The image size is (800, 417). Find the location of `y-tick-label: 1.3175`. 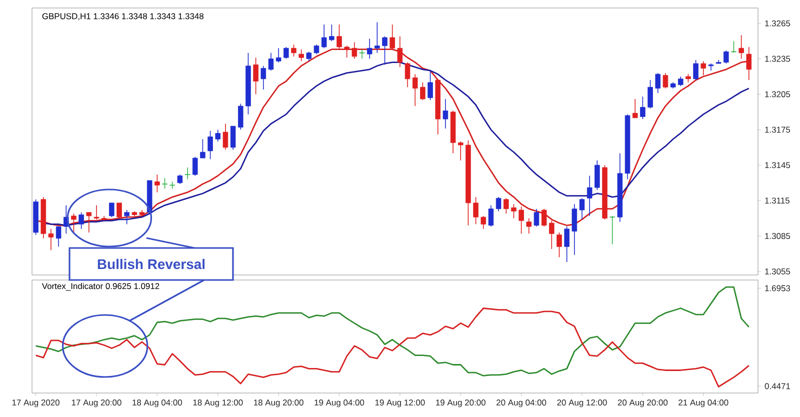

y-tick-label: 1.3175 is located at coordinates (777, 129).